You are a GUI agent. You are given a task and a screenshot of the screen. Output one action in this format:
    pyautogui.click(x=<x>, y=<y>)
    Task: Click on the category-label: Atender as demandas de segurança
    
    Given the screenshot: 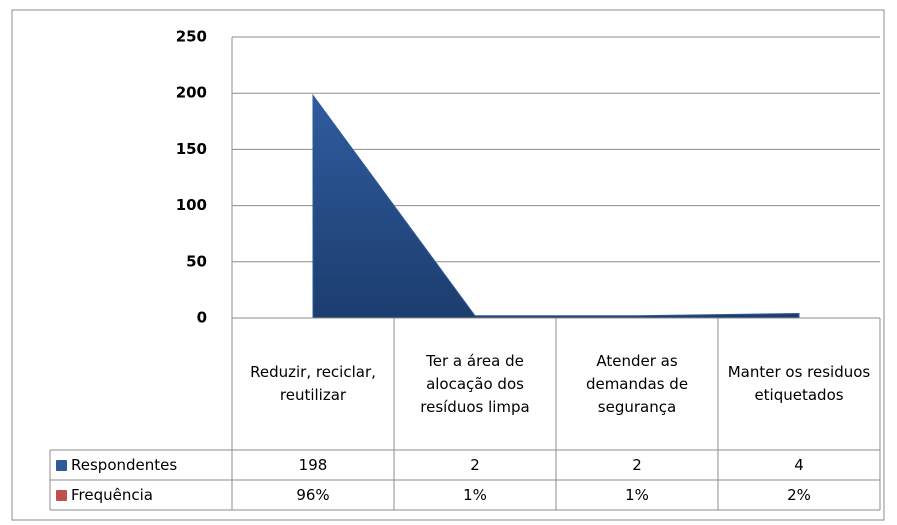 What is the action you would take?
    pyautogui.click(x=637, y=383)
    